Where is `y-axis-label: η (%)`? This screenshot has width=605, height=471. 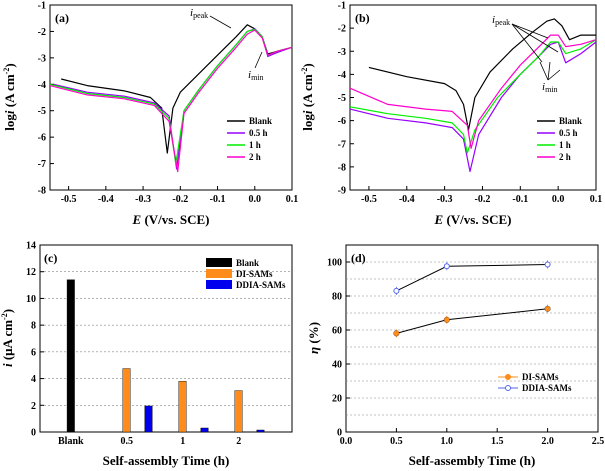
y-axis-label: η (%) is located at coordinates (313, 338).